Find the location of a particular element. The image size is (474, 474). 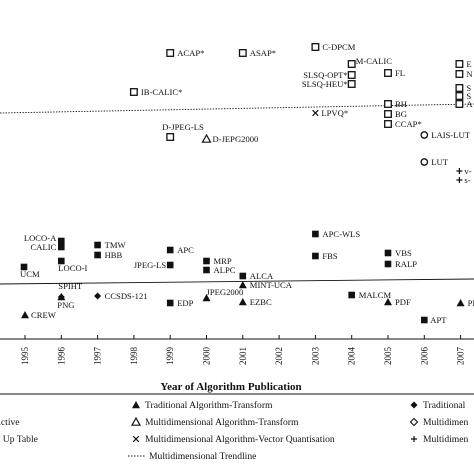

x-tick-label-1995: 1995 is located at coordinates (25, 356).